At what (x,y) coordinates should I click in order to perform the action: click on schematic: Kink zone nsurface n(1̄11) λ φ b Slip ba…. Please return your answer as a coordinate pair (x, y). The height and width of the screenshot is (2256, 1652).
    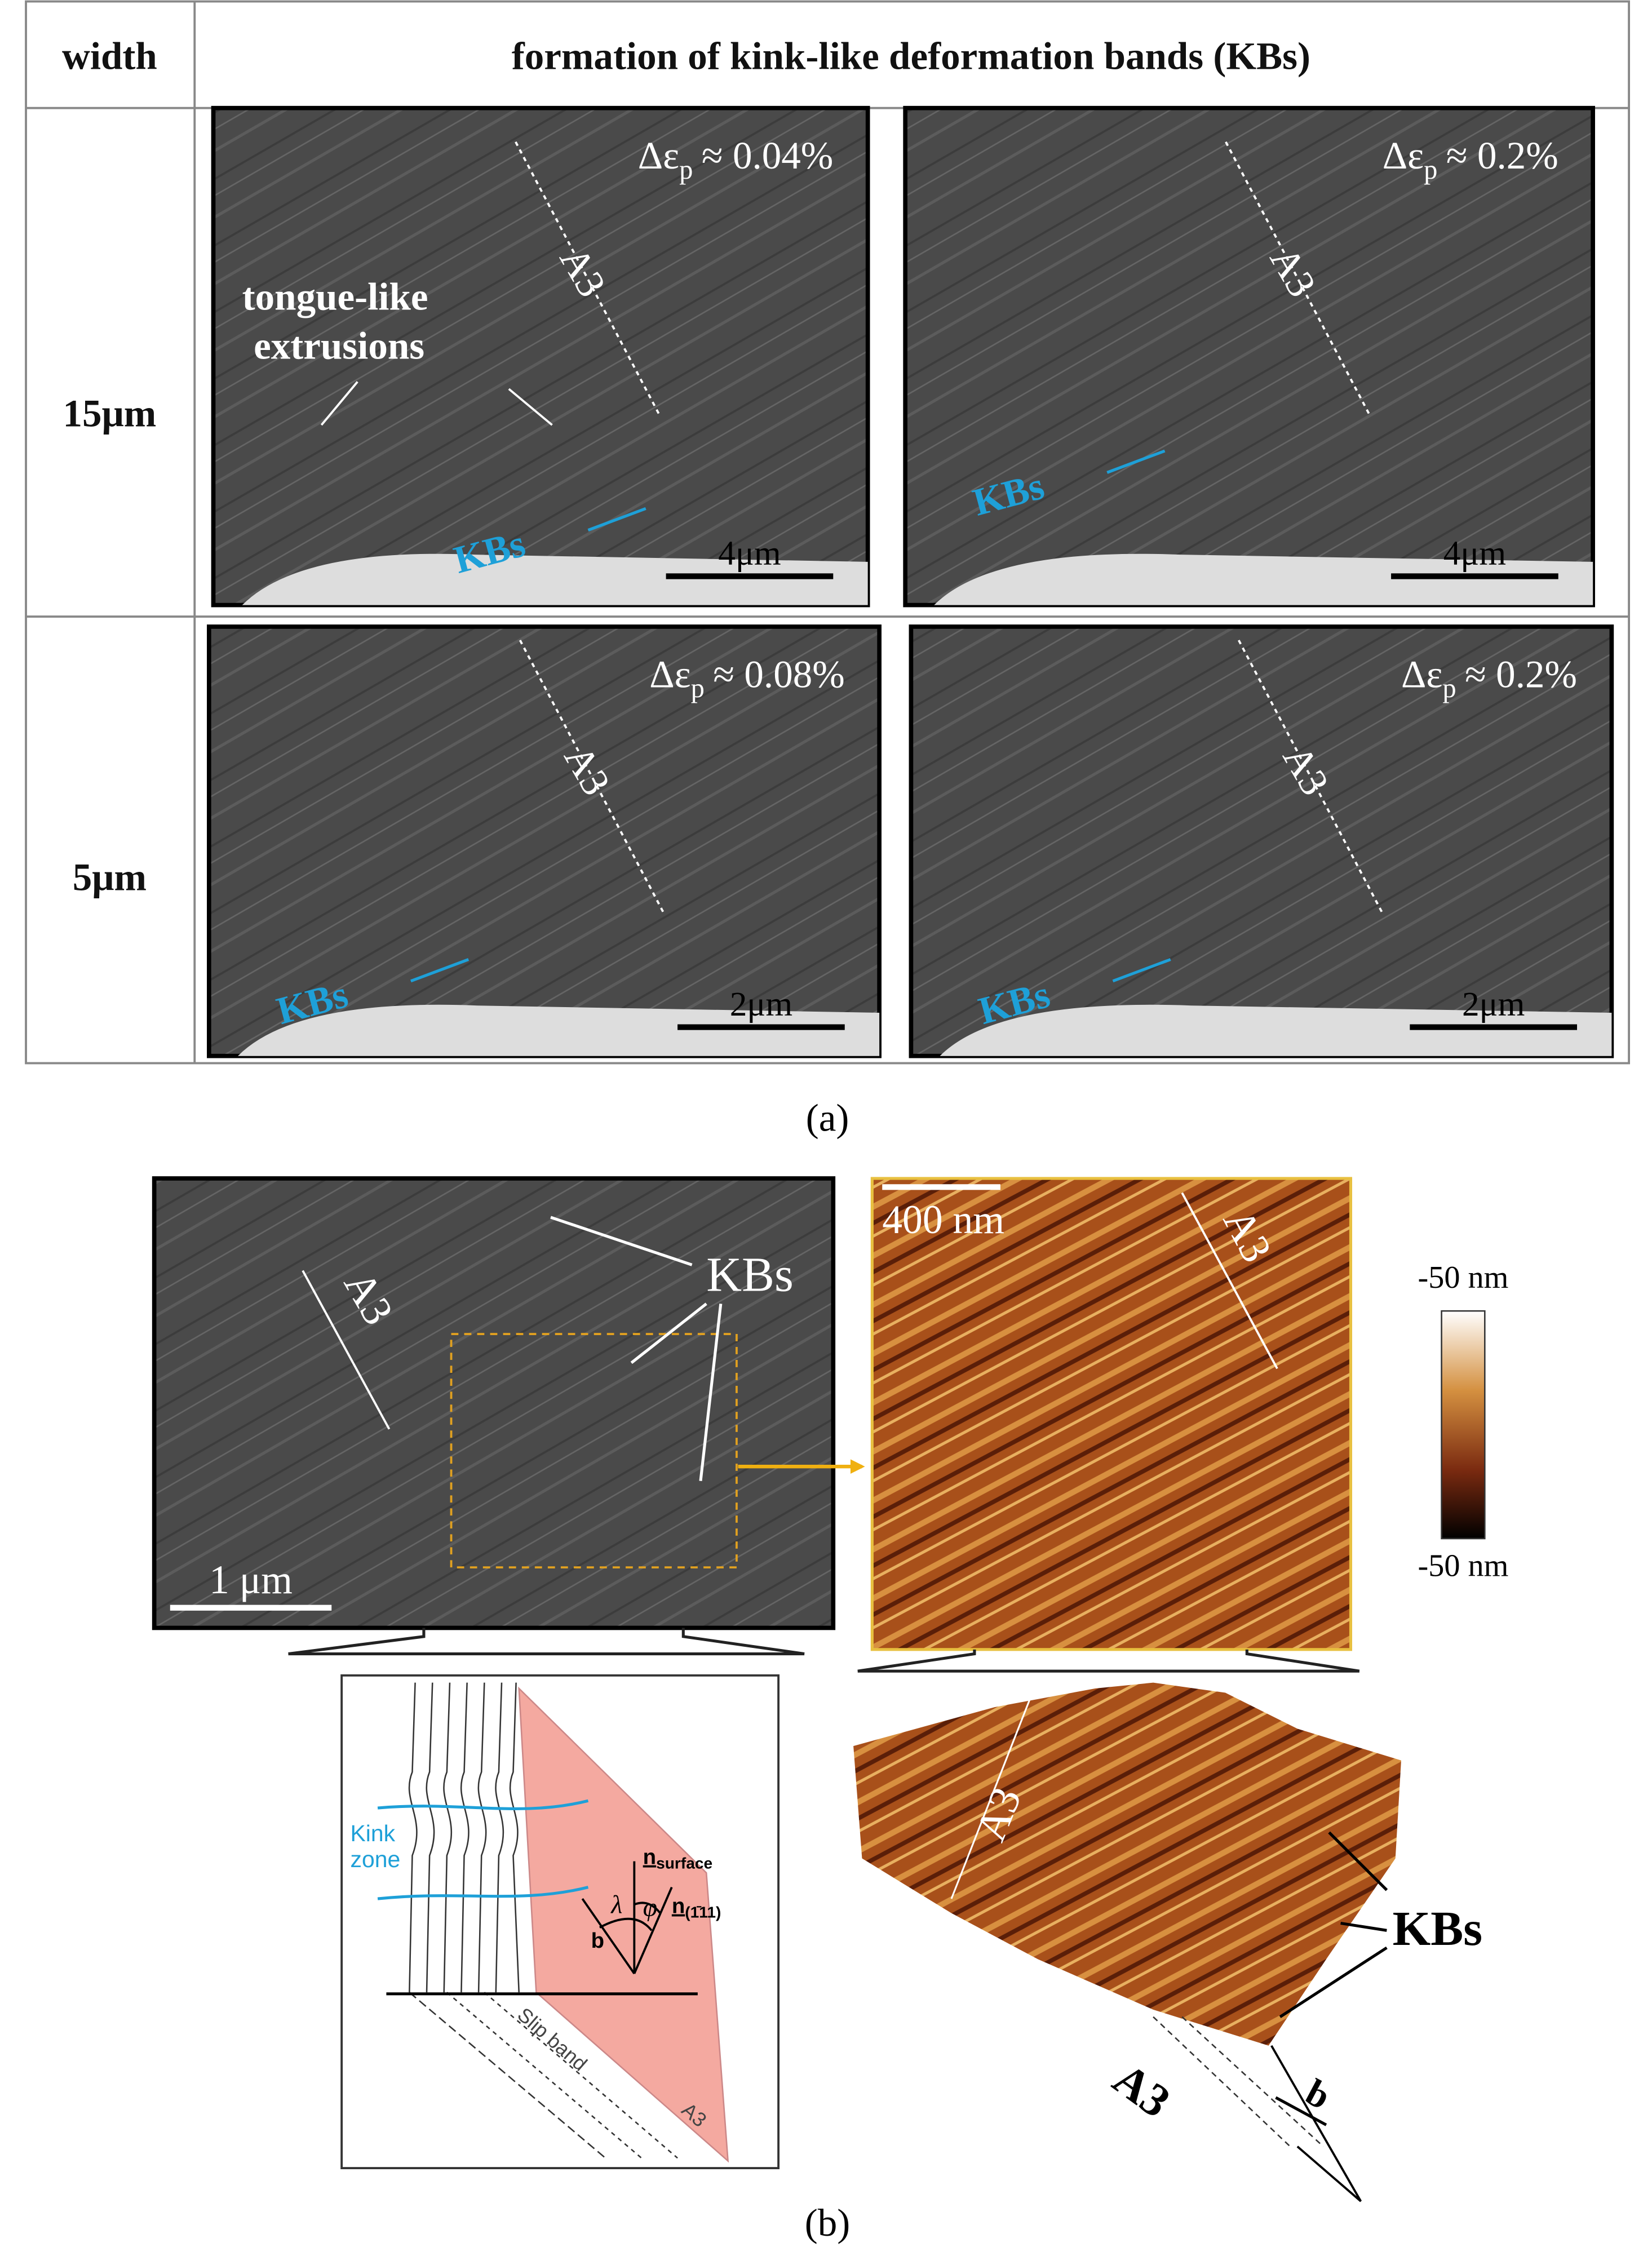
    Looking at the image, I should click on (560, 1921).